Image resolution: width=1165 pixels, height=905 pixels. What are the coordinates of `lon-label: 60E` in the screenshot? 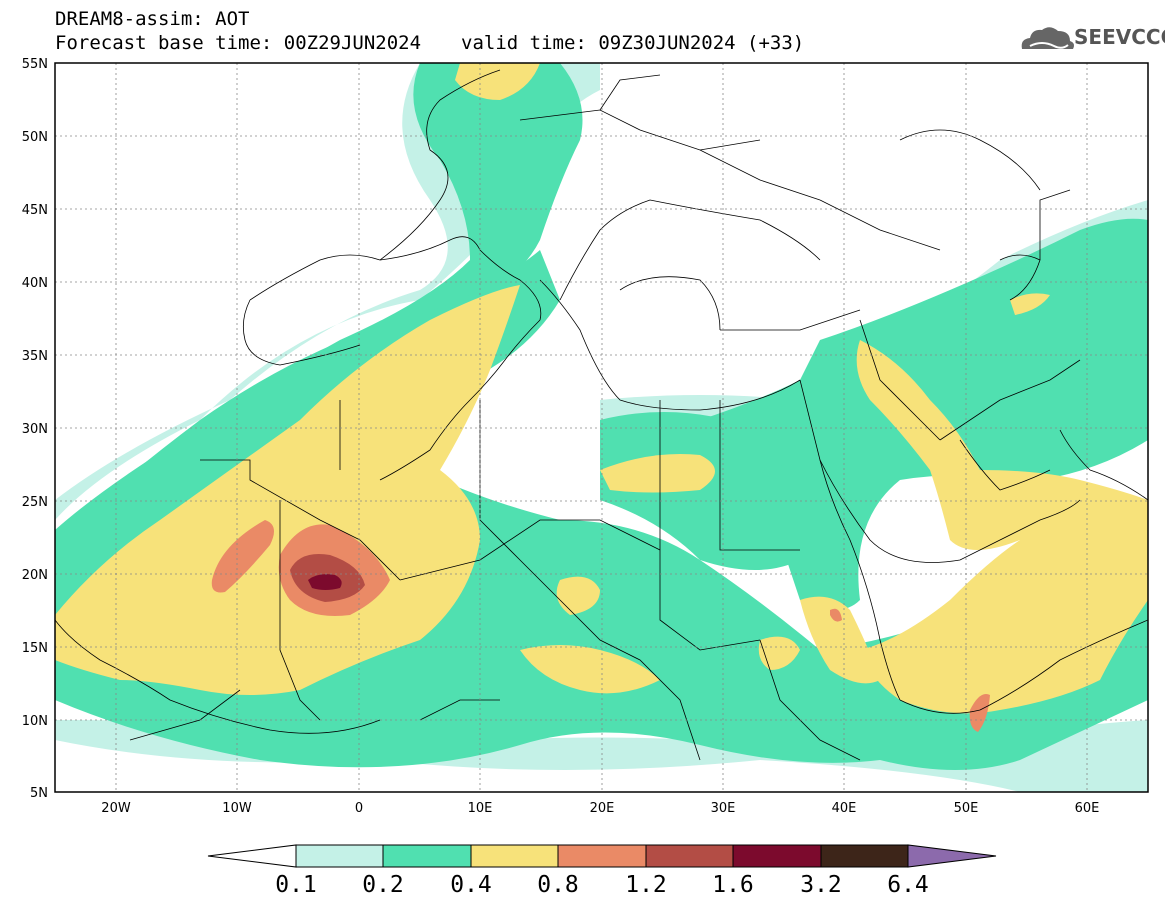 It's located at (1087, 808).